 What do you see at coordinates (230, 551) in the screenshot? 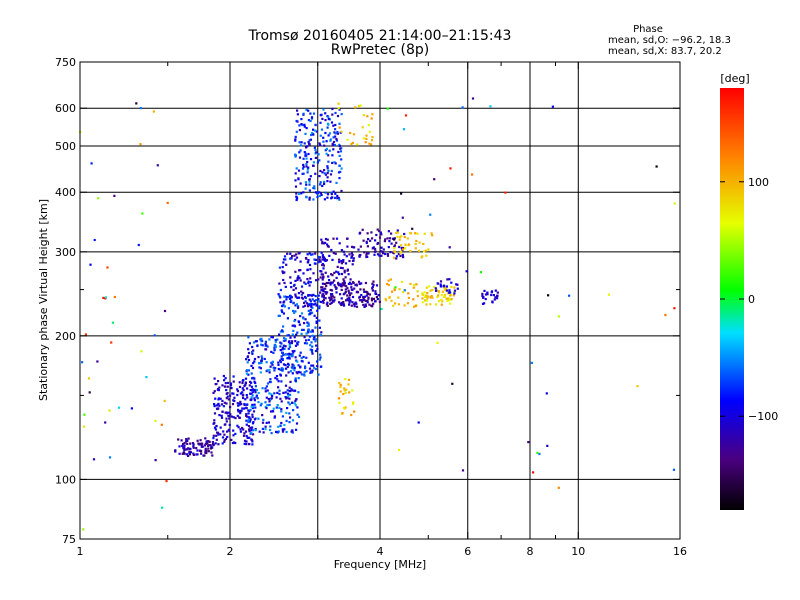
I see `x-tick-label: 2` at bounding box center [230, 551].